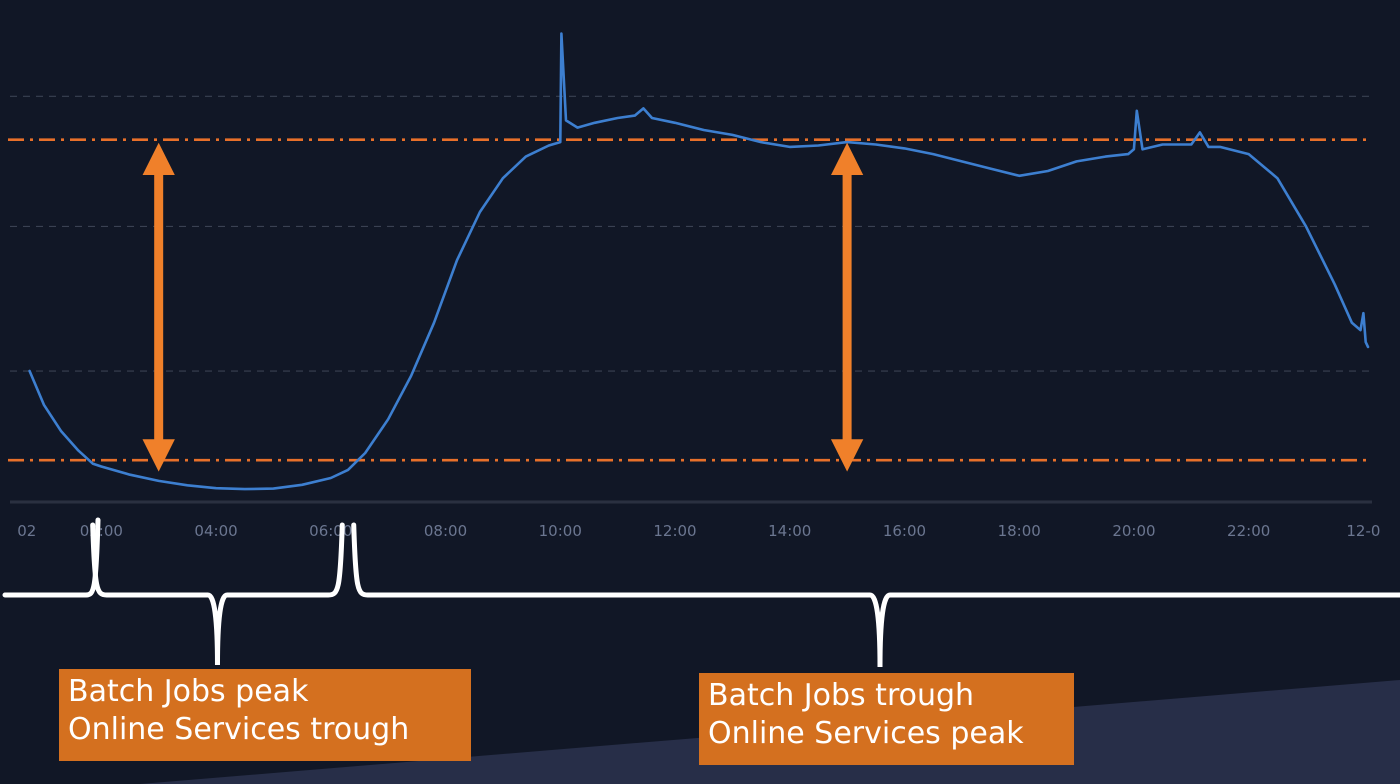 Image resolution: width=1400 pixels, height=784 pixels. I want to click on x-tick-label-10: 20:00, so click(1133, 531).